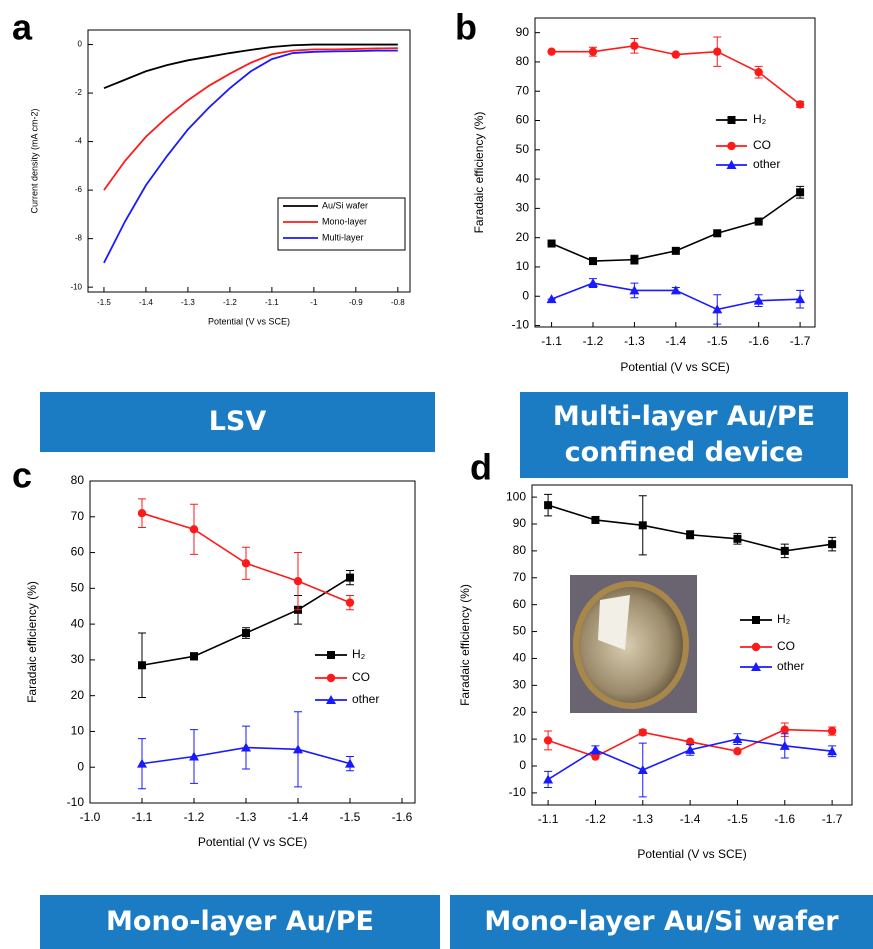 Image resolution: width=873 pixels, height=949 pixels. Describe the element at coordinates (78, 552) in the screenshot. I see `y-tick-label: 60` at that location.